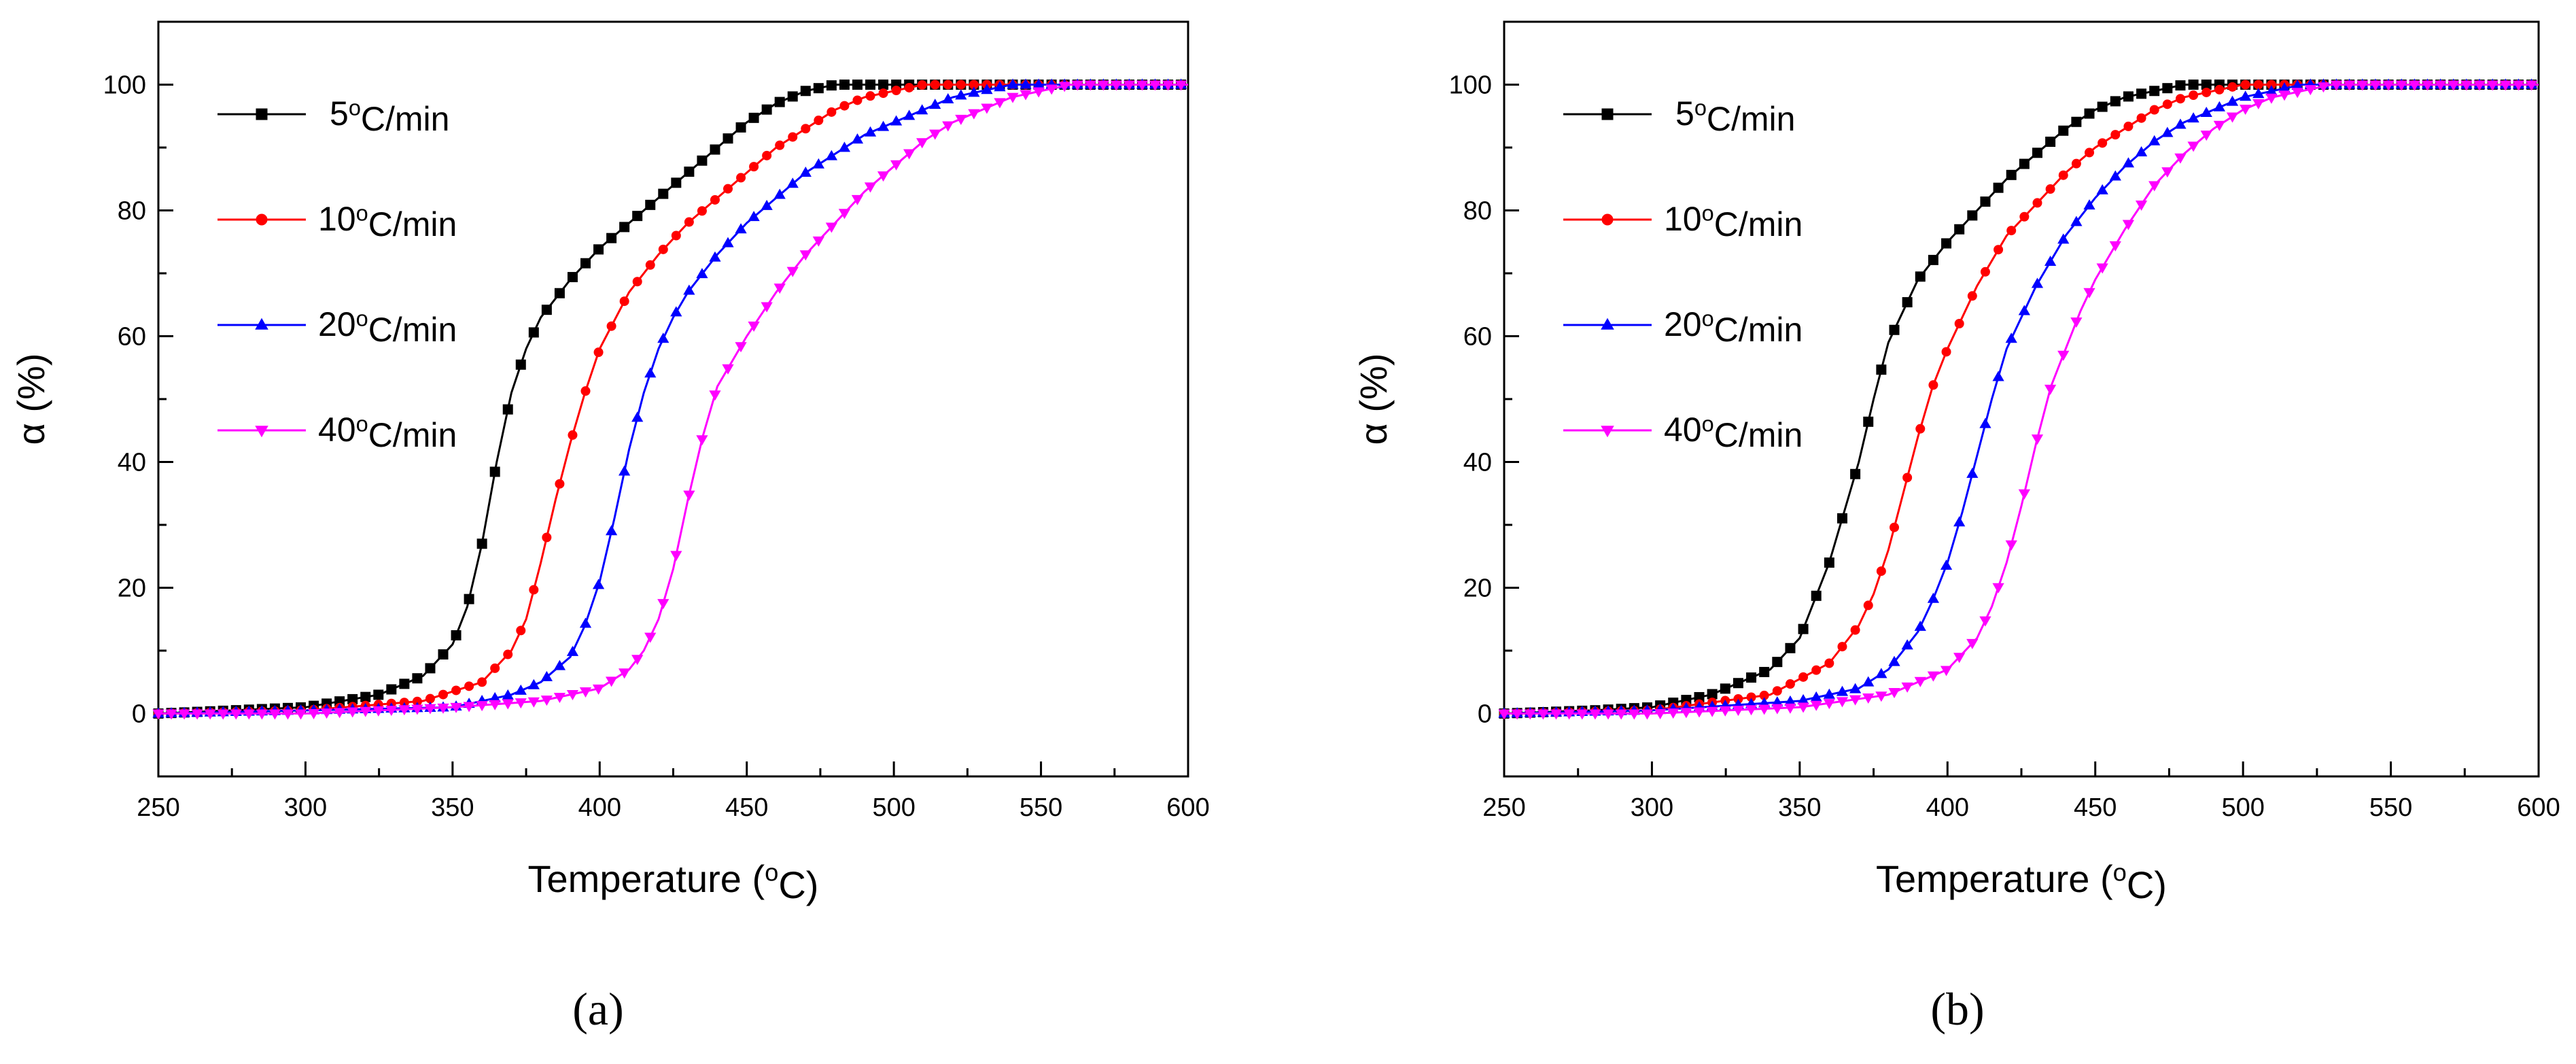 The image size is (2576, 1064). Describe the element at coordinates (2242, 808) in the screenshot. I see `x-tick-label: 500` at that location.